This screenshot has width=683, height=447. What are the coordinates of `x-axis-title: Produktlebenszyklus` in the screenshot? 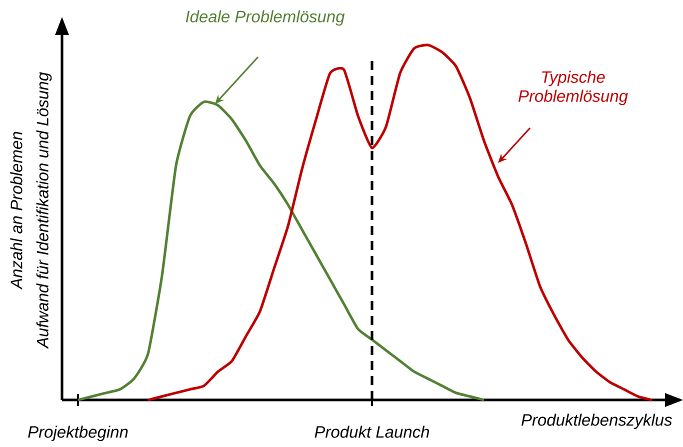 It's located at (596, 422).